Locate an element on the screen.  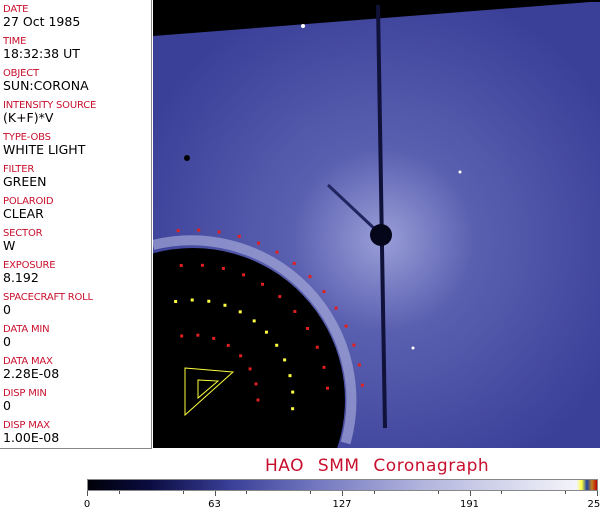
field-label: DISP MIN is located at coordinates (25, 393).